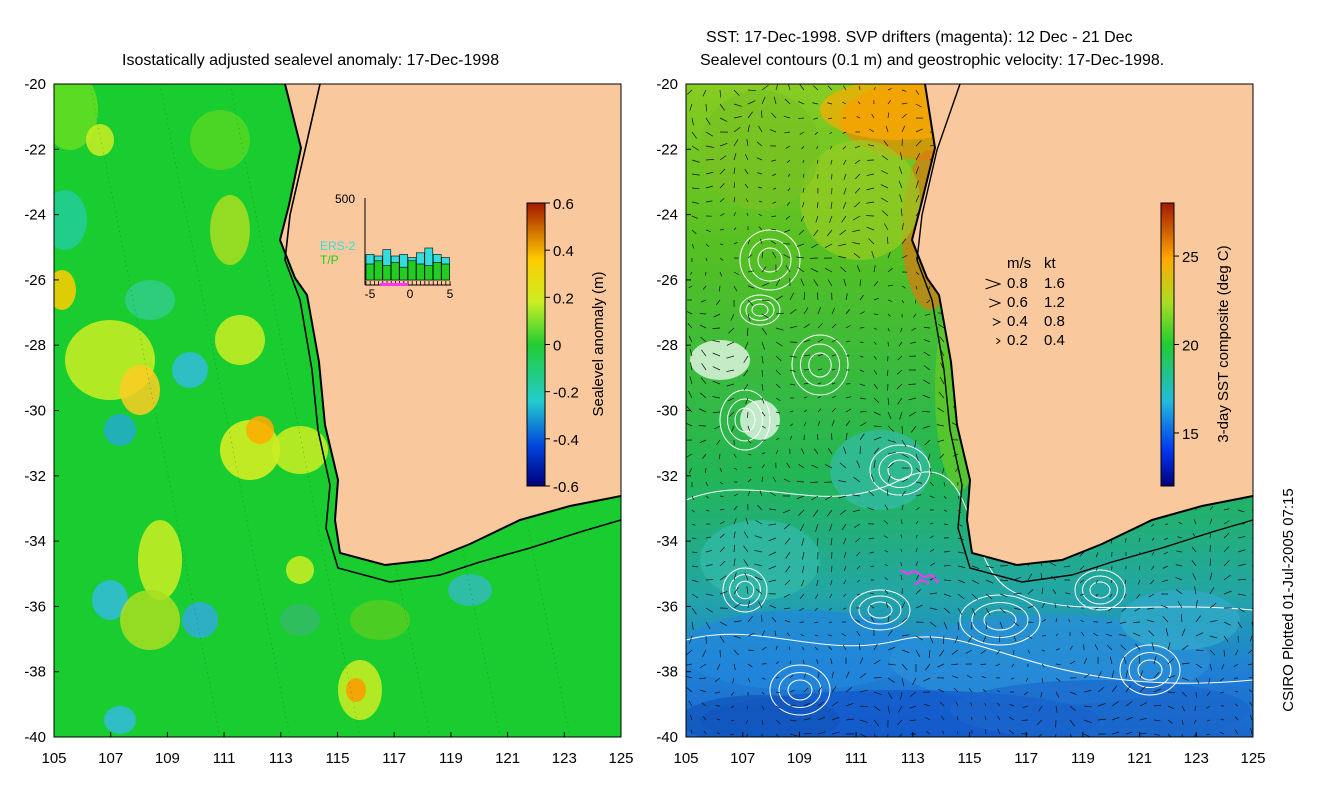  What do you see at coordinates (1050, 263) in the screenshot?
I see `velocity-legend-header-kt: kt` at bounding box center [1050, 263].